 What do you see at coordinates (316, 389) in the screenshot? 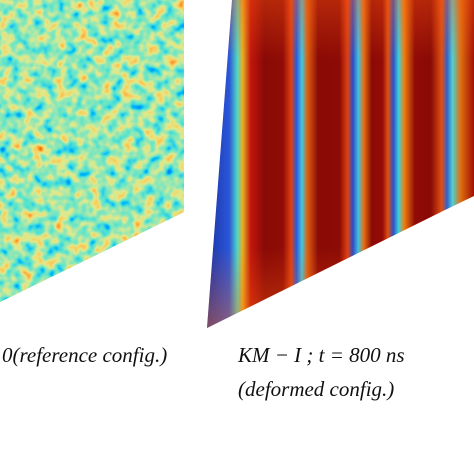
I see `caption: (deformed config.)` at bounding box center [316, 389].